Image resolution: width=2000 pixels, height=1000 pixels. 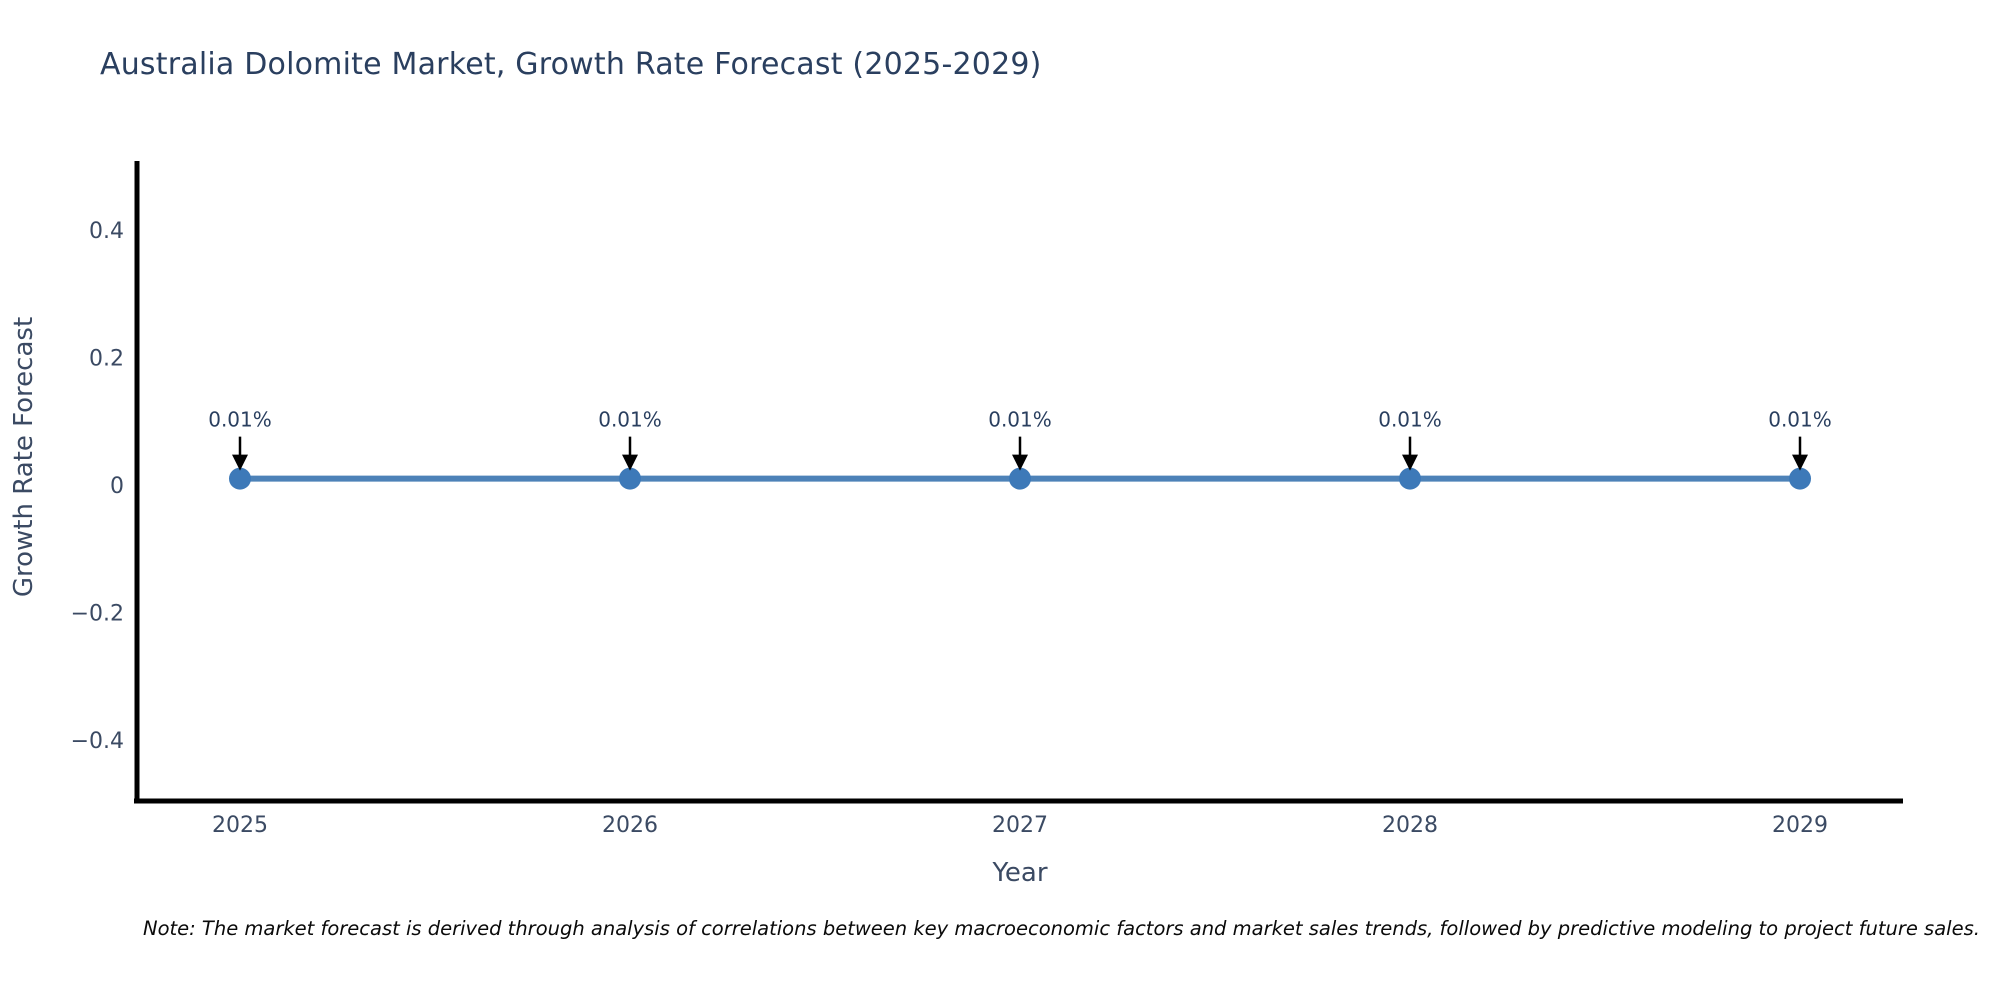 What do you see at coordinates (1020, 873) in the screenshot?
I see `x-axis-title: Year` at bounding box center [1020, 873].